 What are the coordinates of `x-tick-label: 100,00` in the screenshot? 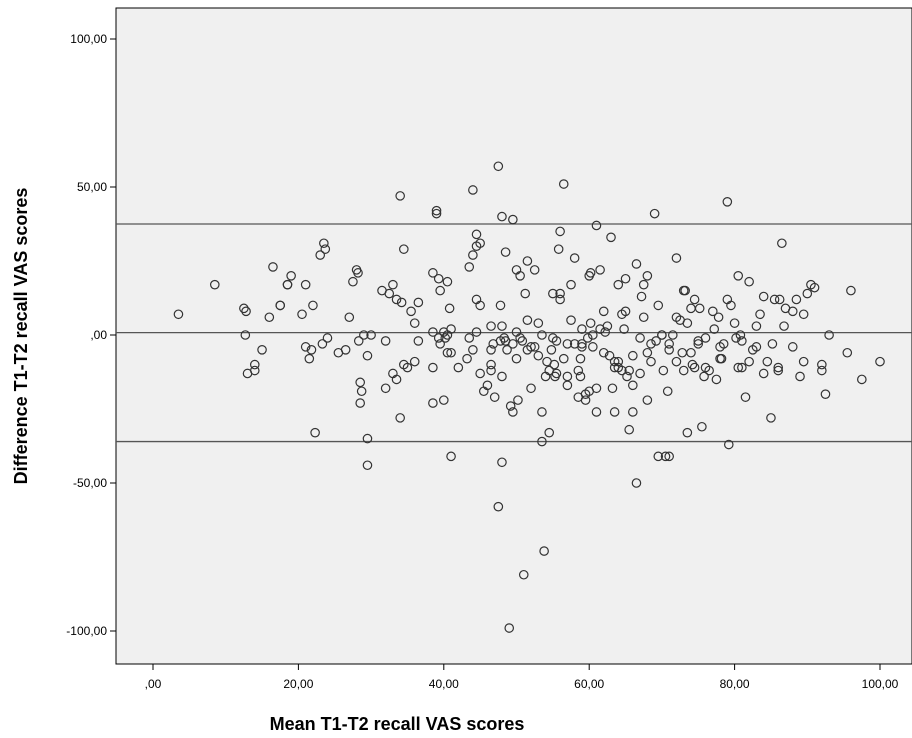 It's located at (880, 684).